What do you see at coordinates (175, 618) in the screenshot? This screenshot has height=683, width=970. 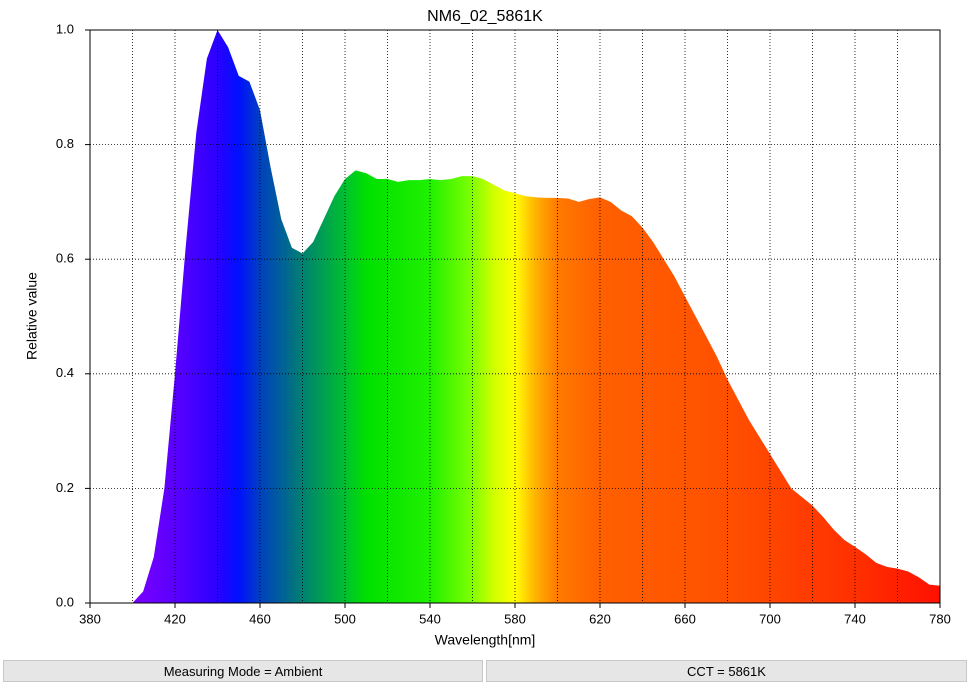 I see `x-tick-label: 420` at bounding box center [175, 618].